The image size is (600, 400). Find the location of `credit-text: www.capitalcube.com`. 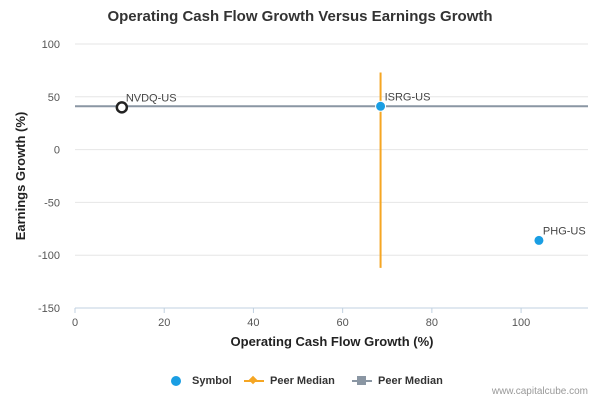

credit-text: www.capitalcube.com is located at coordinates (539, 391).